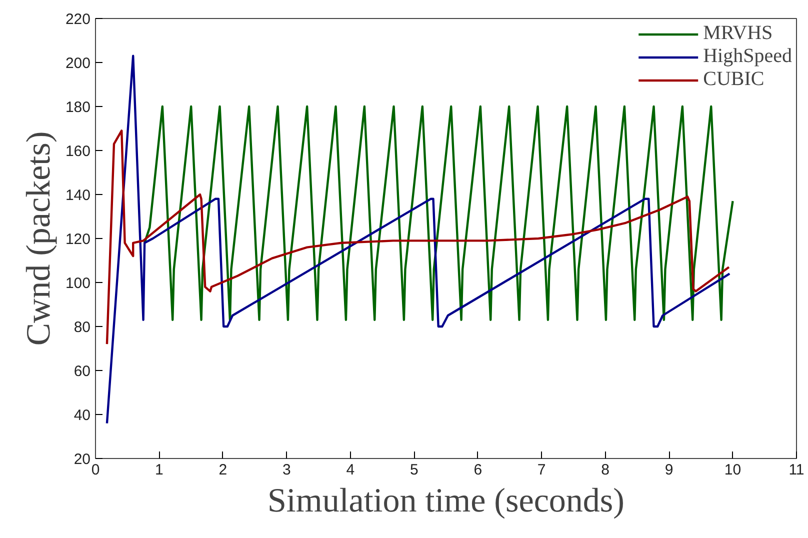  Describe the element at coordinates (82, 371) in the screenshot. I see `y-tick-label: 60` at that location.